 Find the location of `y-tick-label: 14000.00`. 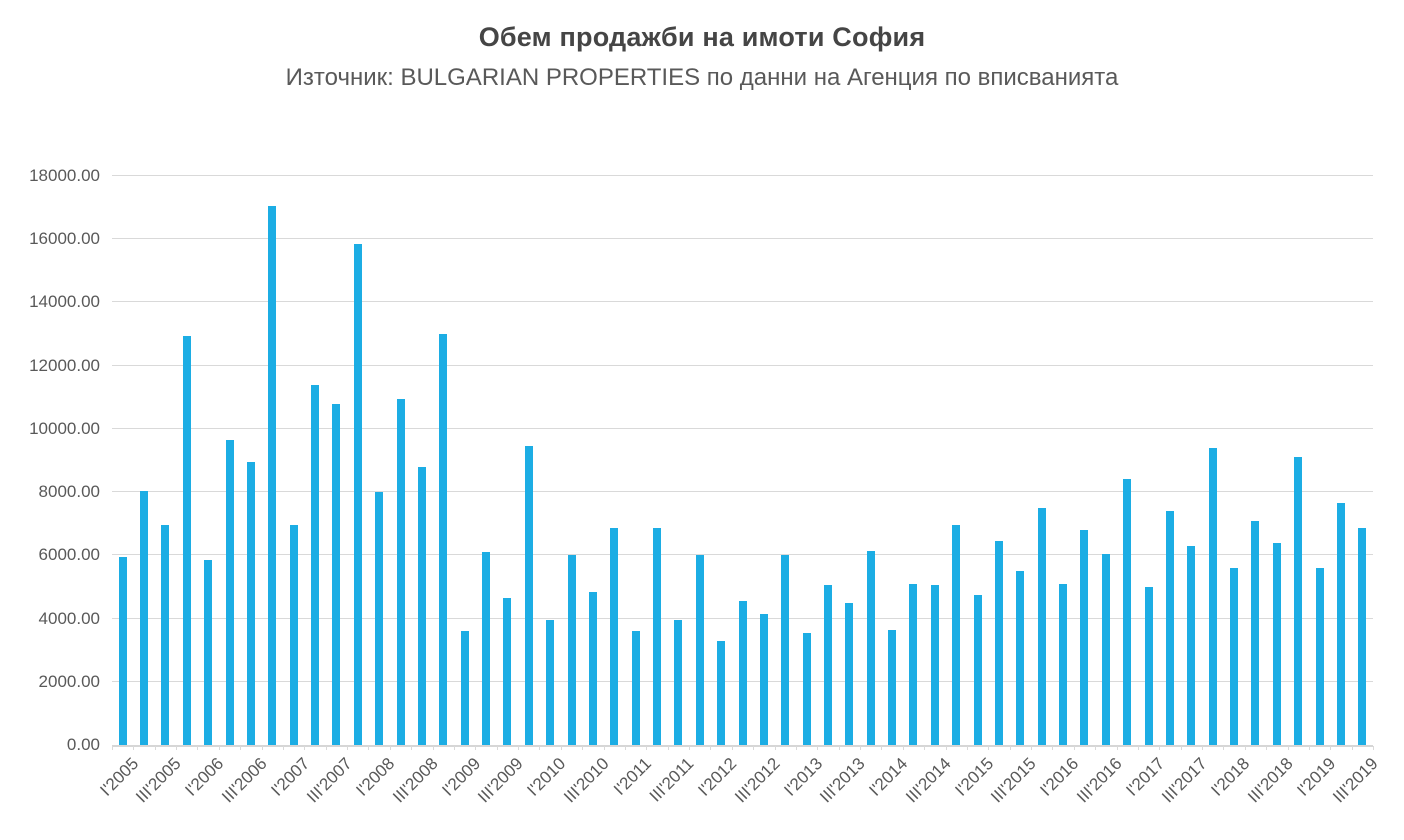

y-tick-label: 14000.00 is located at coordinates (64, 302).